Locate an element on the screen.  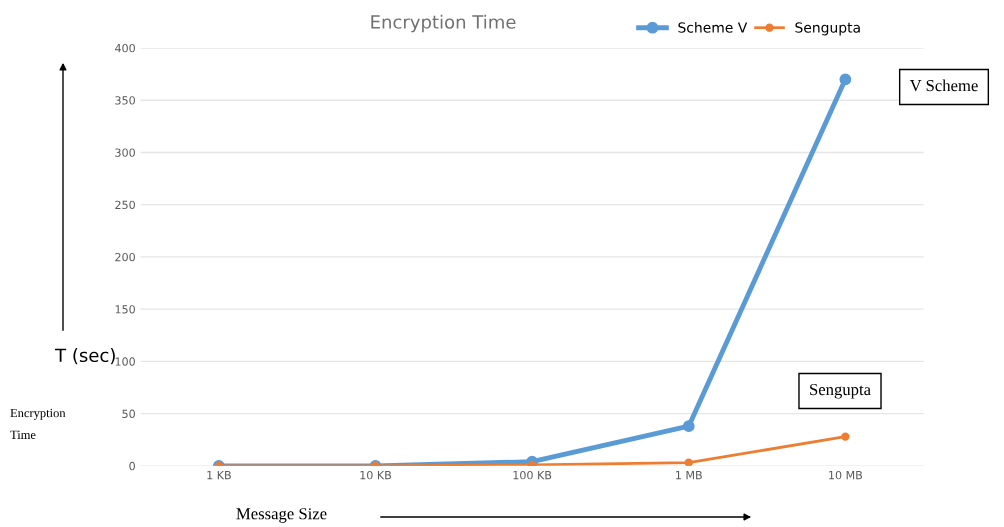
y-tick-label: 400 is located at coordinates (125, 48).